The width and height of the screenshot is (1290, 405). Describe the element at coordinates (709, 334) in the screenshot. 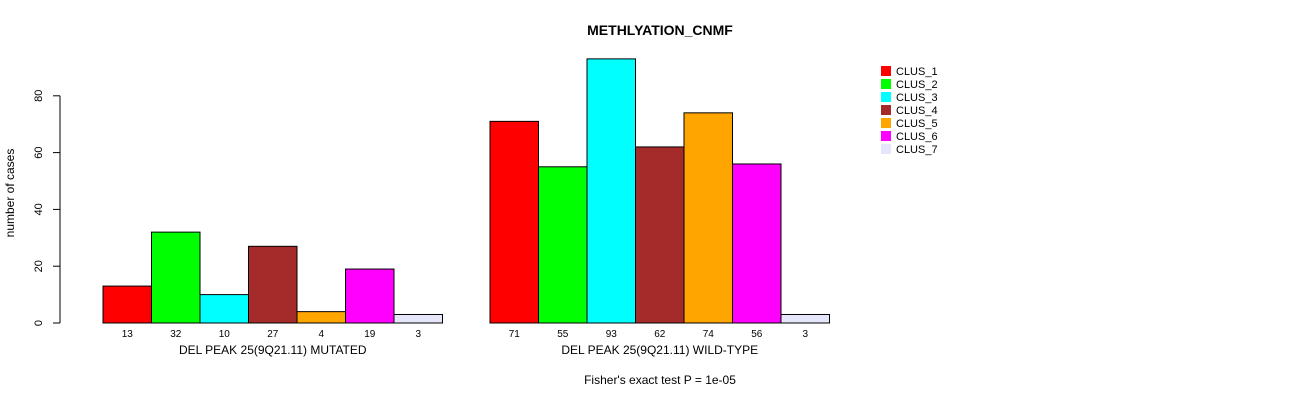

I see `bar-count-label: 74` at that location.